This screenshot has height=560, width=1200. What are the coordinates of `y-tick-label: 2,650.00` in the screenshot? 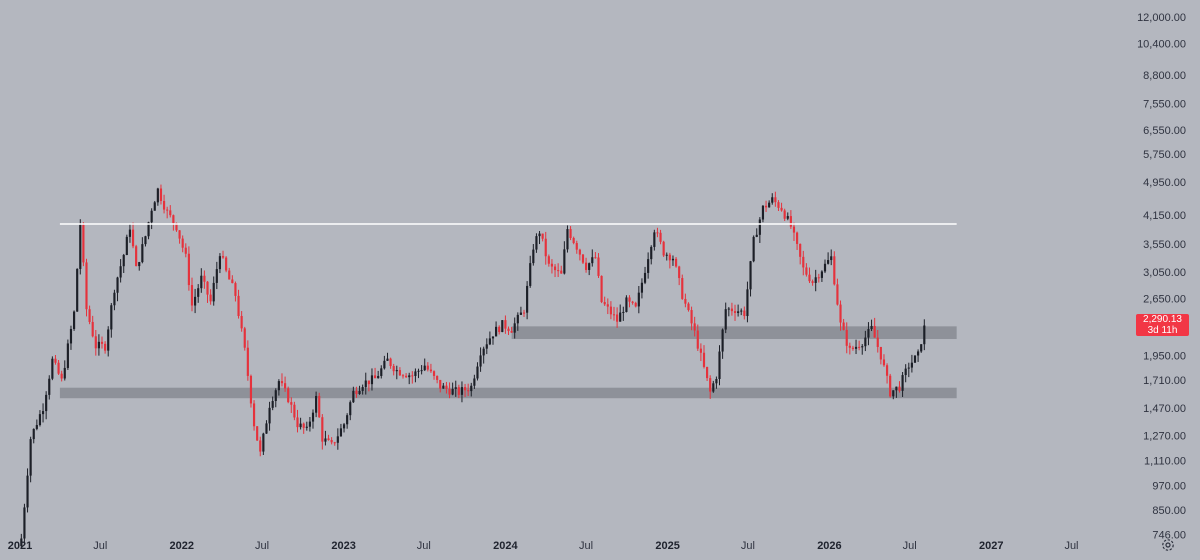 It's located at (1164, 299).